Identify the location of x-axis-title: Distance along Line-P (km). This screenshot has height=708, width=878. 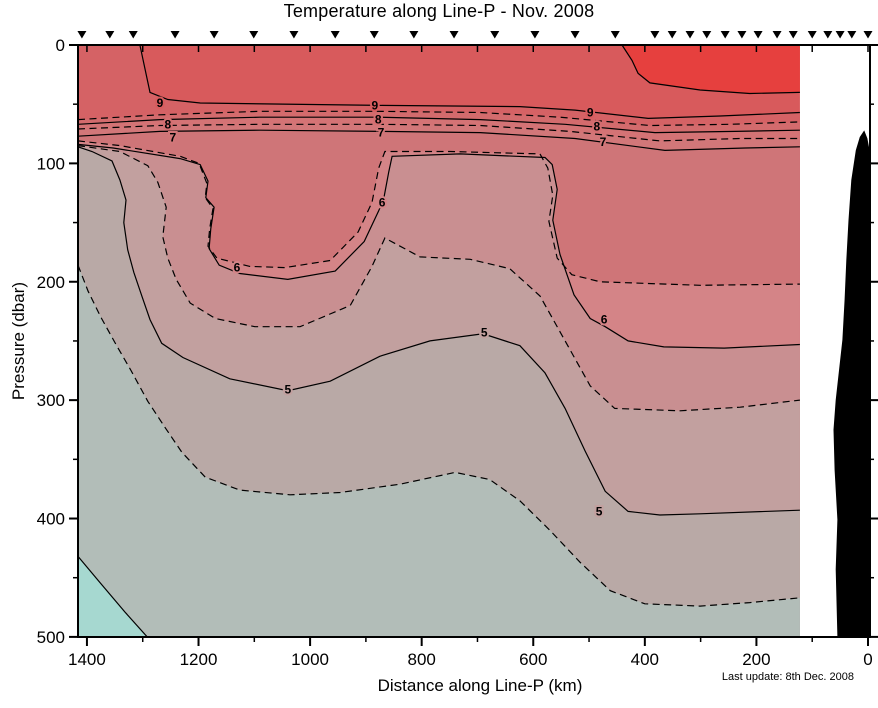
(480, 685).